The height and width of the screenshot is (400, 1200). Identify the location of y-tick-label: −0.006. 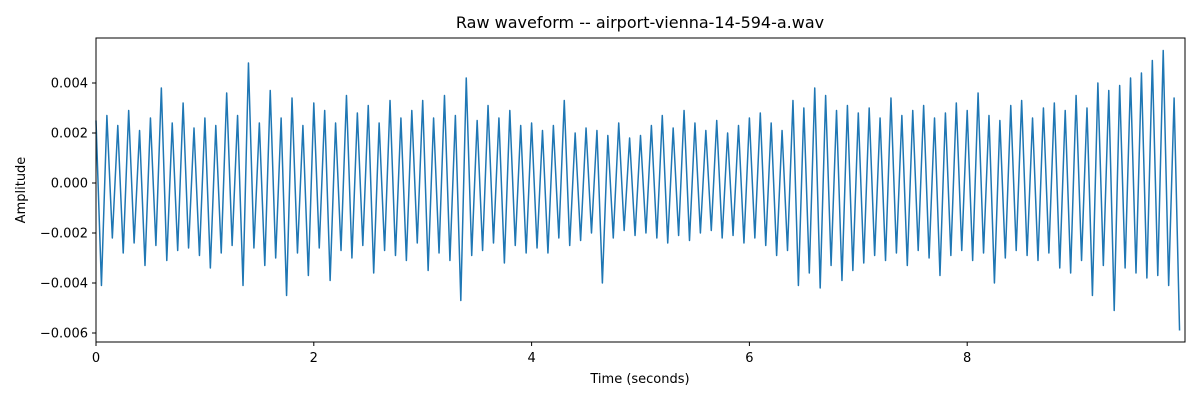
(64, 334).